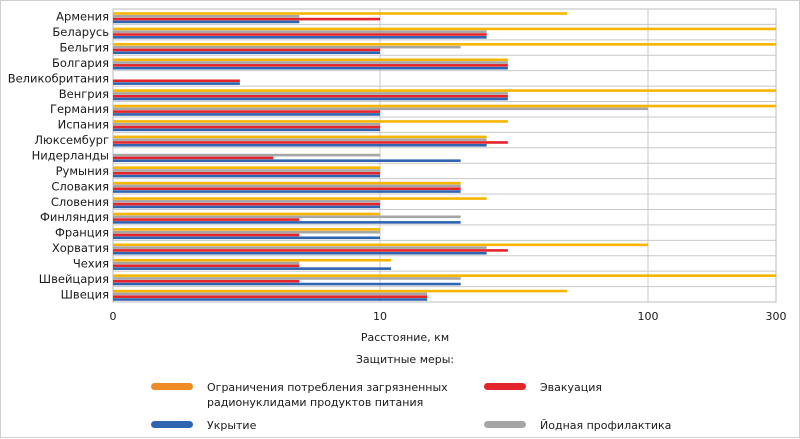 This screenshot has width=800, height=439. Describe the element at coordinates (80, 32) in the screenshot. I see `category-label: Беларусь` at that location.